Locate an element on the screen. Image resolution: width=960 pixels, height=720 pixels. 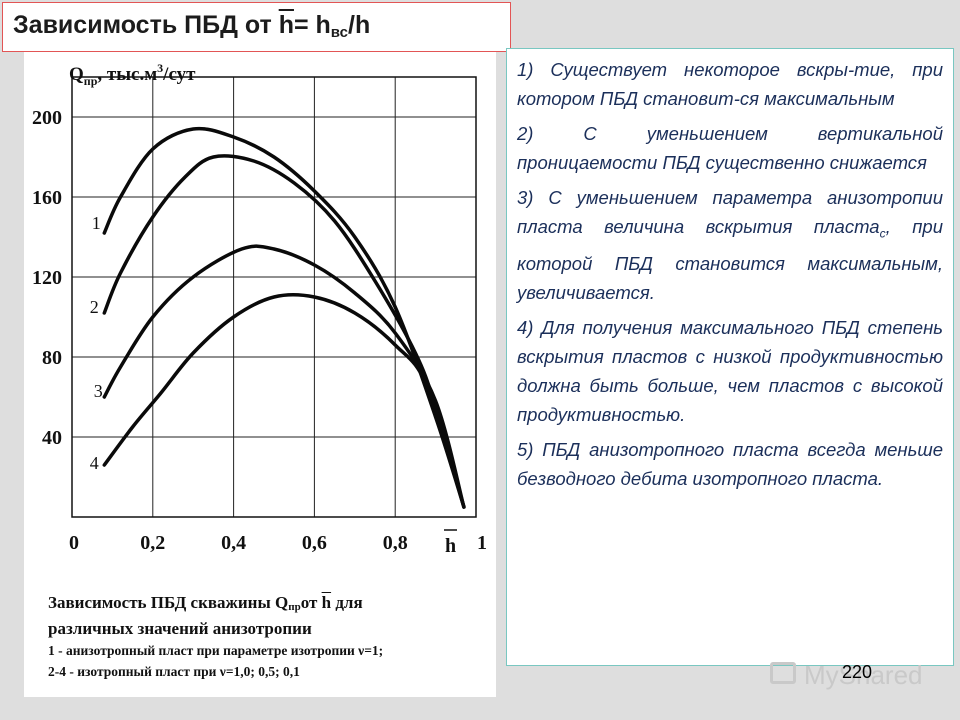
slide-title-text: Зависимость ПБД от h= hвс/h is located at coordinates (192, 26).